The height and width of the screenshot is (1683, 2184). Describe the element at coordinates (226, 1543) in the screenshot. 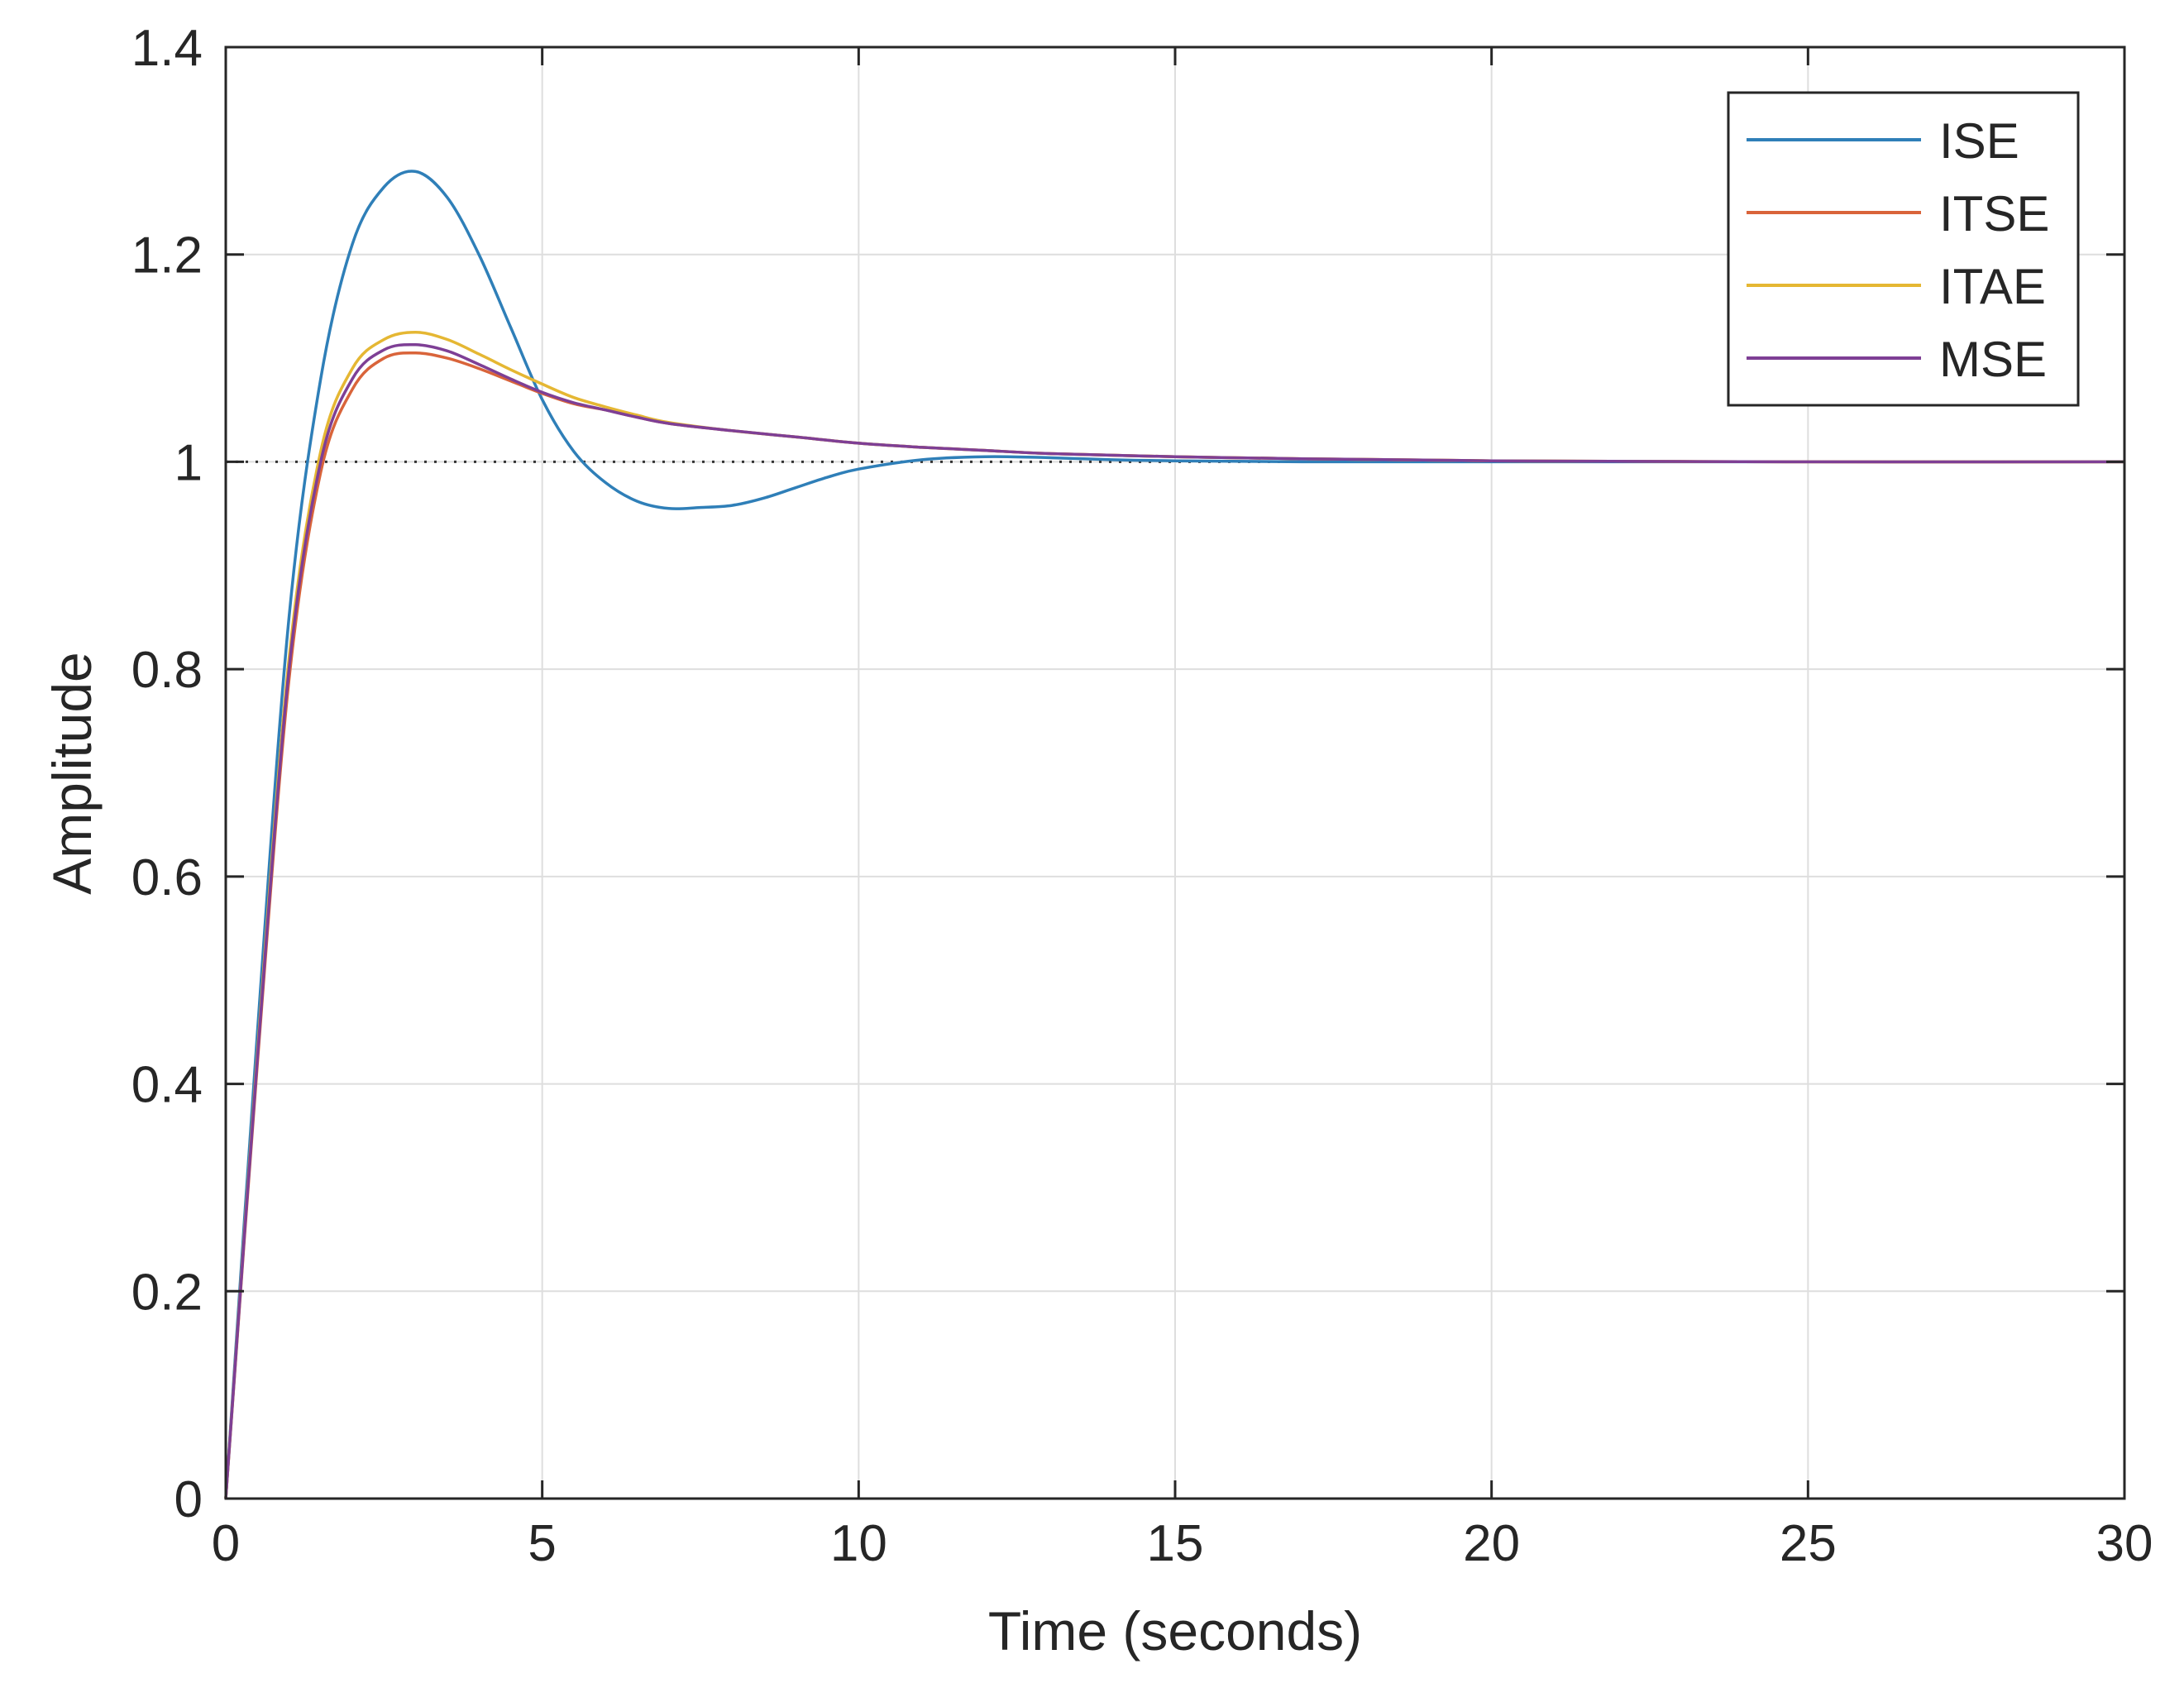

I see `x-tick-label: 0` at that location.